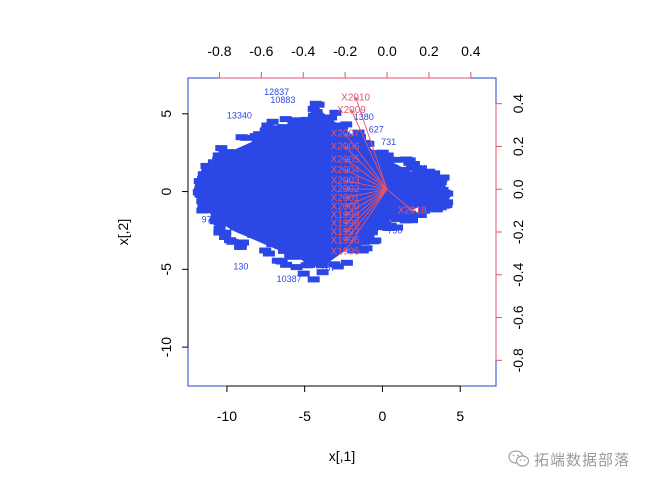 The width and height of the screenshot is (646, 485). I want to click on watermark: 拓端数据部落, so click(574, 459).